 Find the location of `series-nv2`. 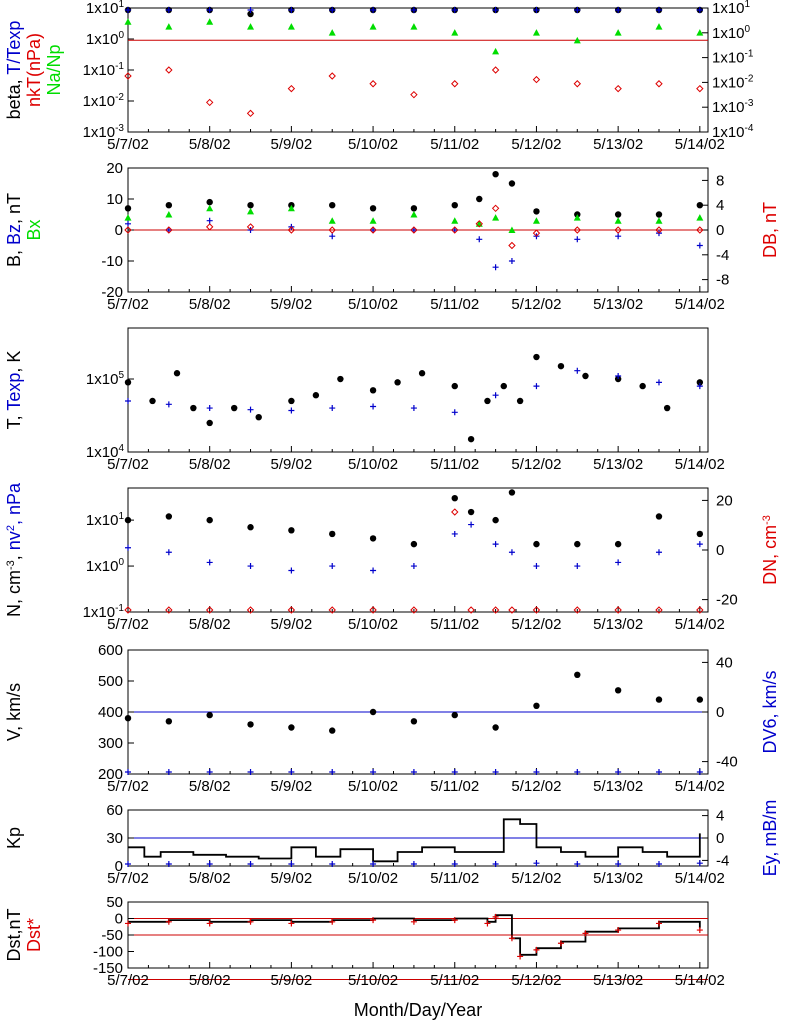

series-nv2 is located at coordinates (414, 547).